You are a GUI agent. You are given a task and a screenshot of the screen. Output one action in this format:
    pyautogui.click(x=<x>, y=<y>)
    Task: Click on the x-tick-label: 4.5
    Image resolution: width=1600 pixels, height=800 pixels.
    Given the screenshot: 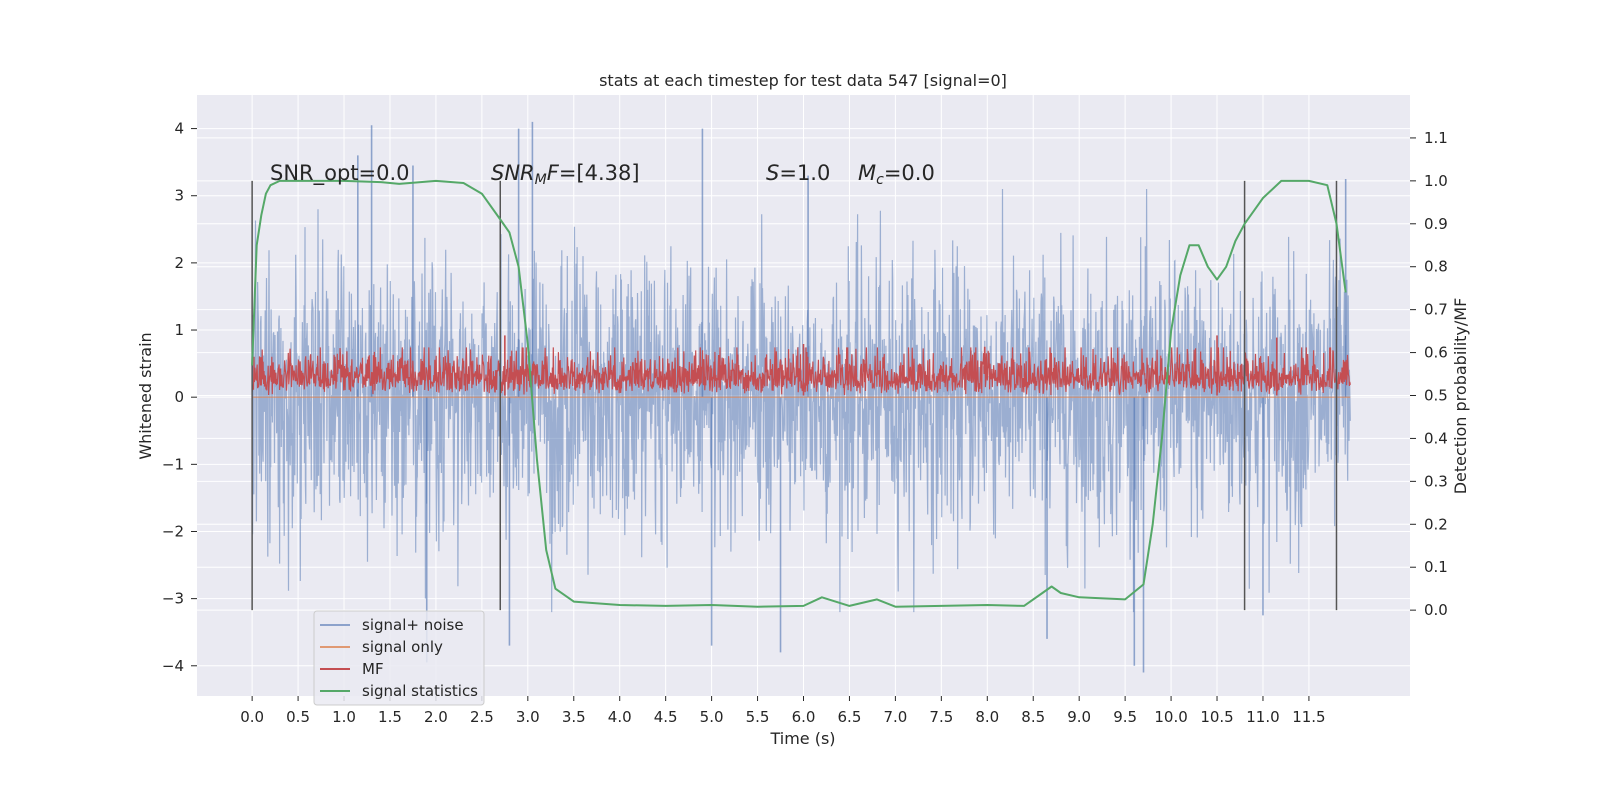 What is the action you would take?
    pyautogui.click(x=666, y=717)
    